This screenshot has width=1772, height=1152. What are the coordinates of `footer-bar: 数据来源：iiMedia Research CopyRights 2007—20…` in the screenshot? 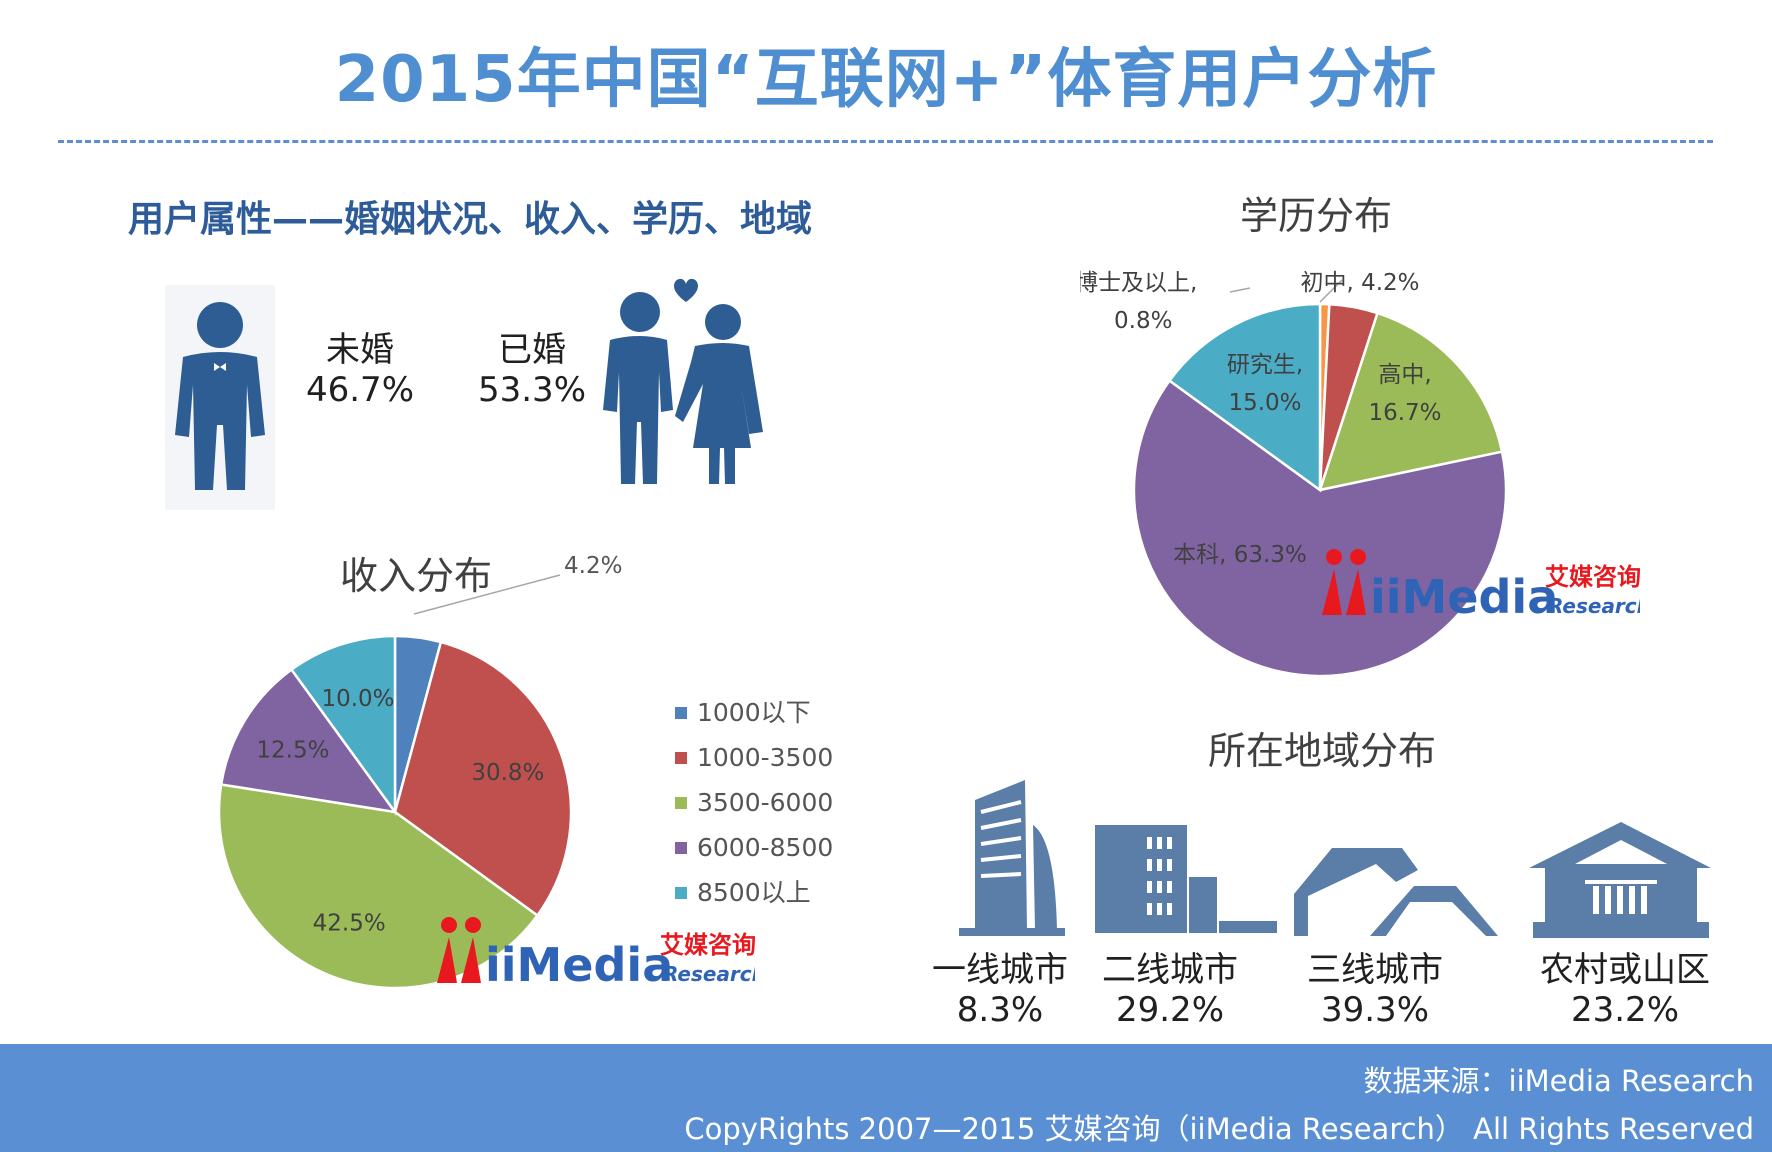 It's located at (886, 1098).